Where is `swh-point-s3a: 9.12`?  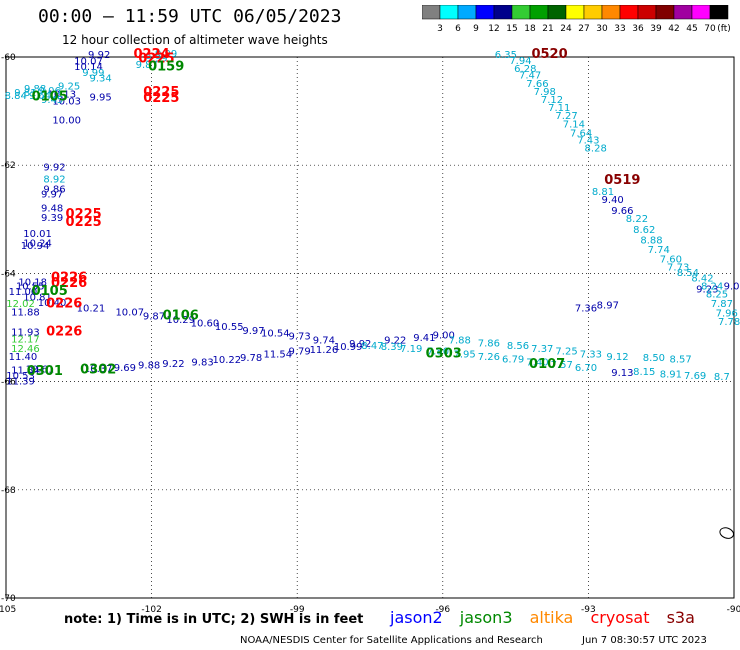
swh-point-s3a: 9.12 is located at coordinates (617, 357).